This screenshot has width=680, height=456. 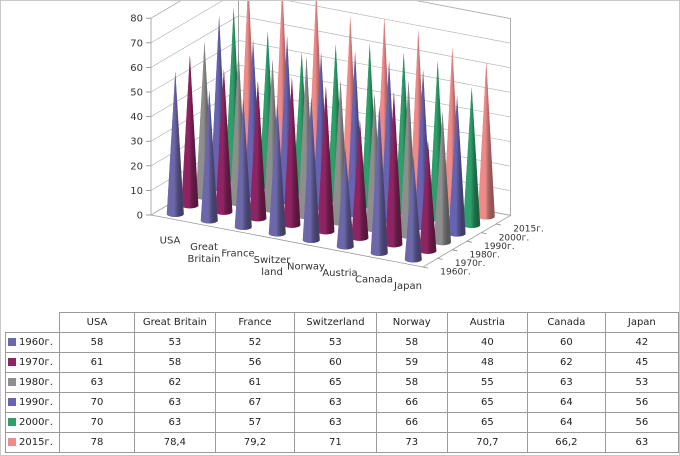 What do you see at coordinates (499, 247) in the screenshot?
I see `depth-tick-label: 1990г.` at bounding box center [499, 247].